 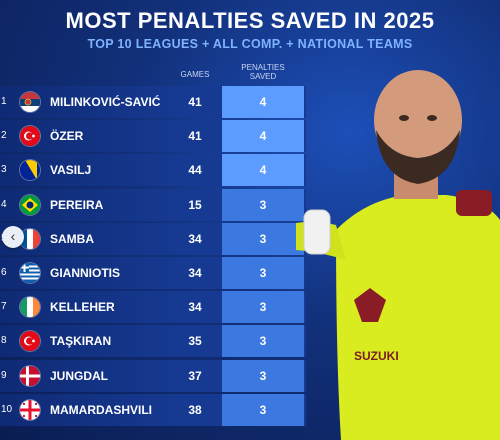 I want to click on saved-header-line1: PENALTIES, so click(x=263, y=67).